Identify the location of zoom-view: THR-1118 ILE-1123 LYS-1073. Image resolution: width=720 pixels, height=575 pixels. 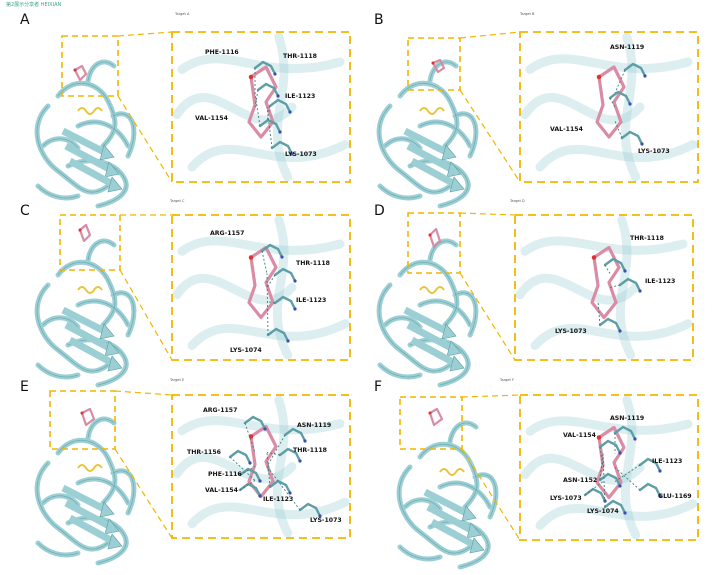
(604, 287).